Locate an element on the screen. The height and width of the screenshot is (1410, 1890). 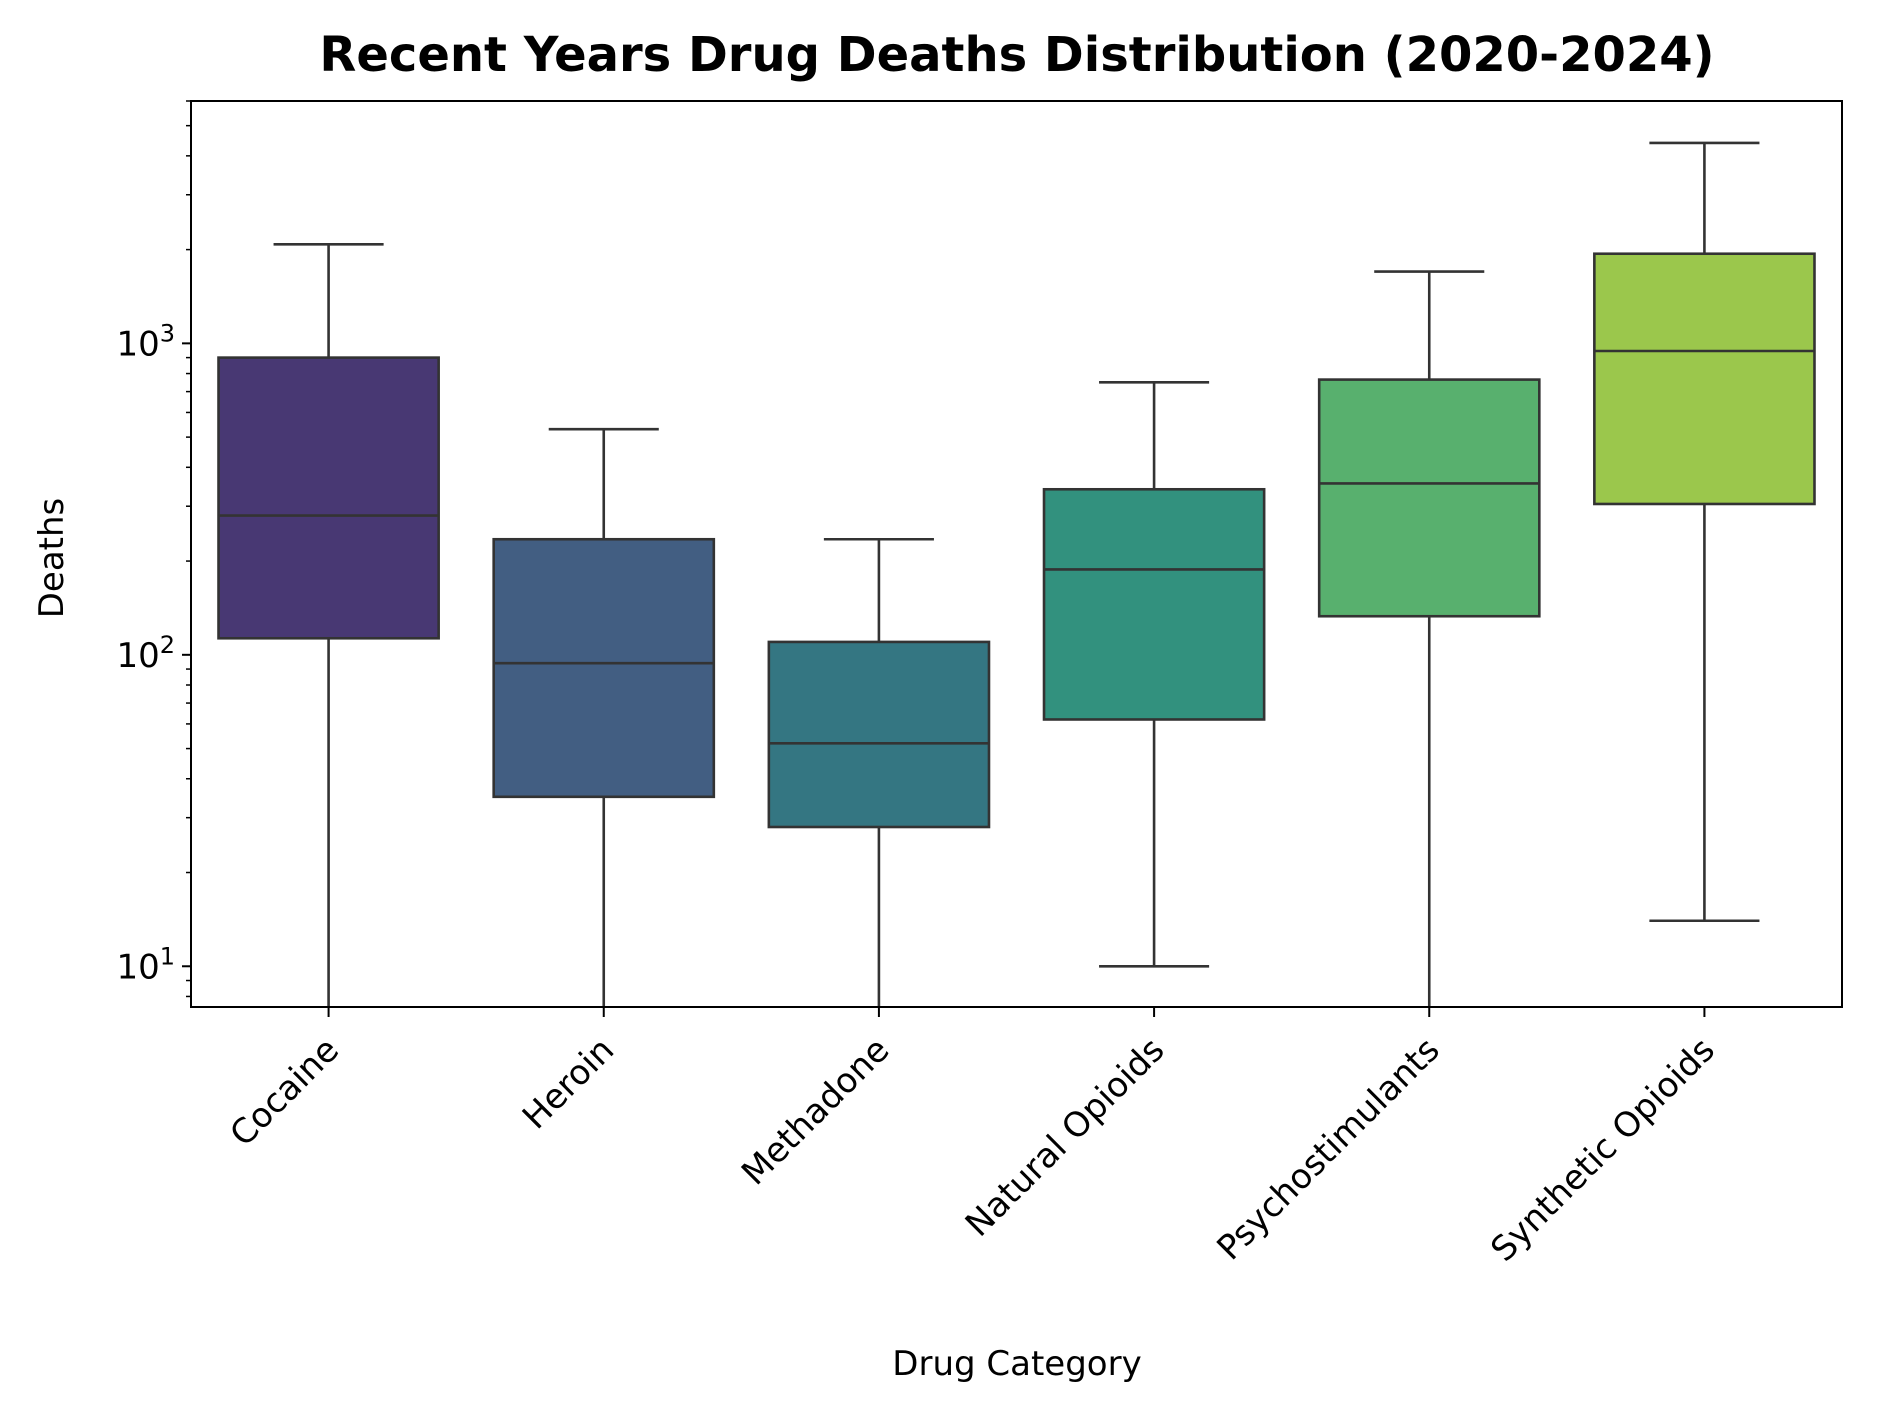
box-methadone is located at coordinates (879, 734).